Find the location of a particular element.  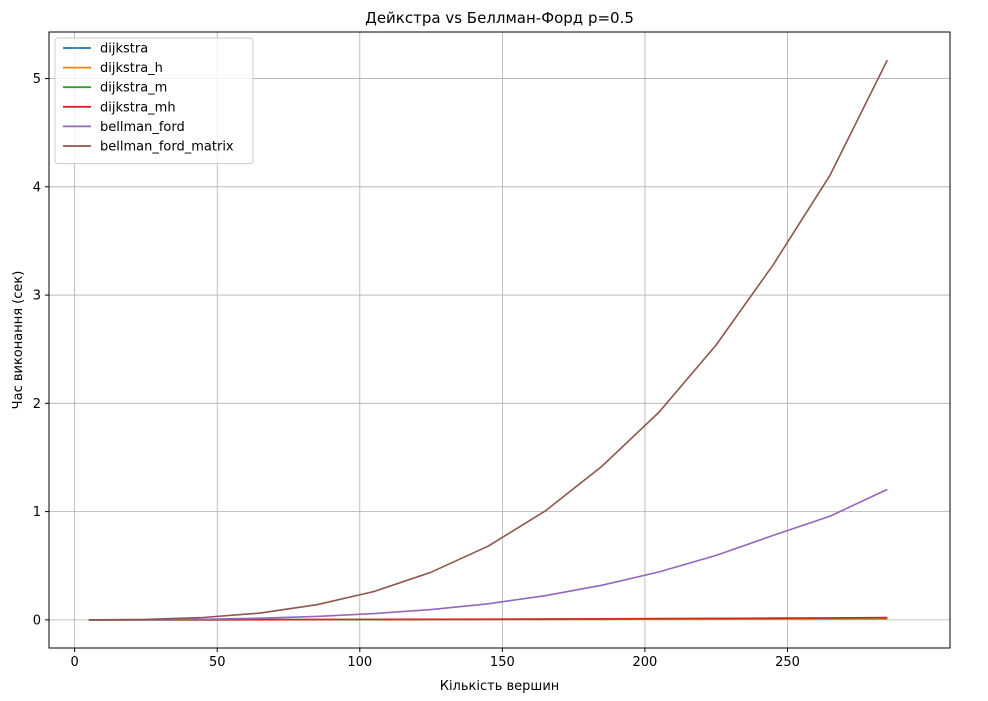

legend-entry: dijkstra_mh is located at coordinates (138, 107).